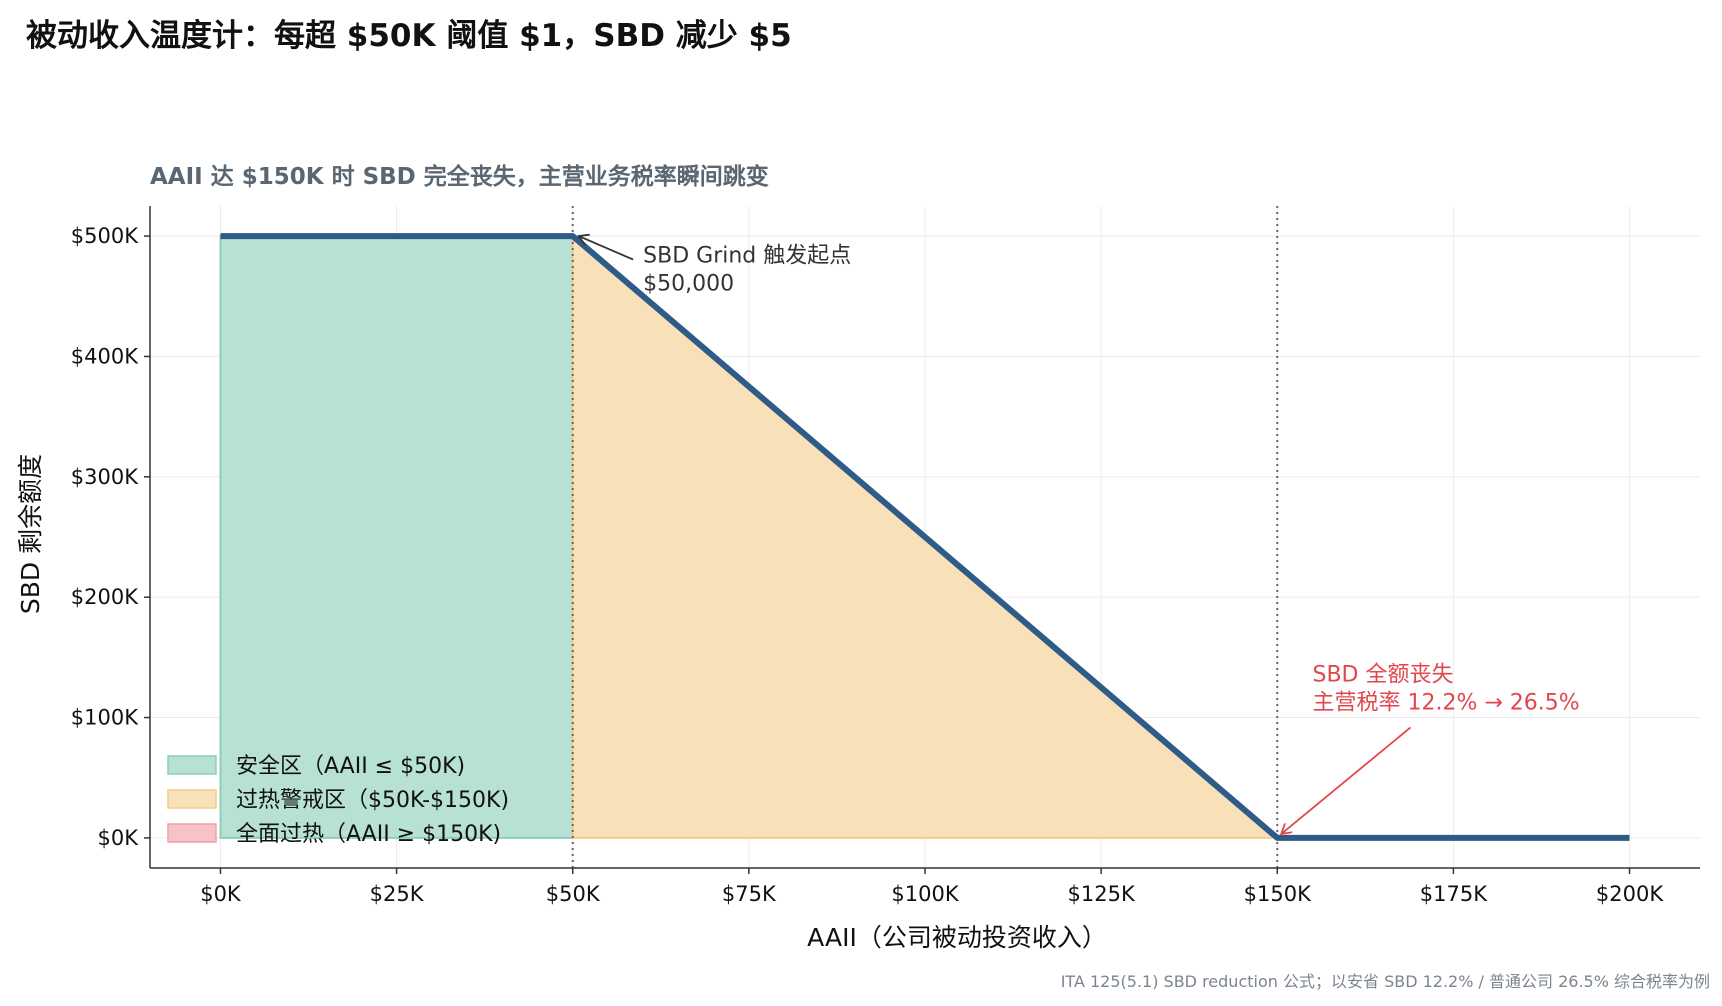 Image resolution: width=1722 pixels, height=1006 pixels. I want to click on x-tick-label: $125K, so click(1102, 894).